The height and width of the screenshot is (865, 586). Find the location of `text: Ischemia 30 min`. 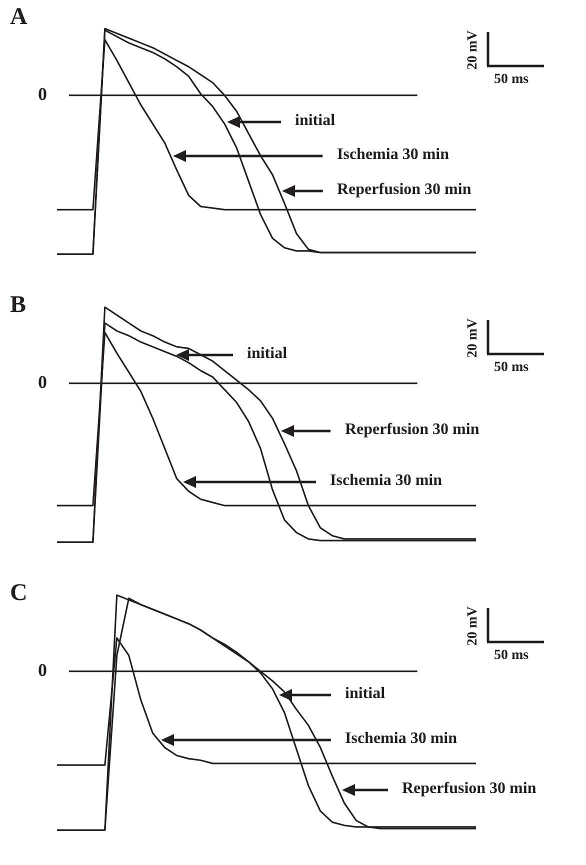

text: Ischemia 30 min is located at coordinates (393, 155).